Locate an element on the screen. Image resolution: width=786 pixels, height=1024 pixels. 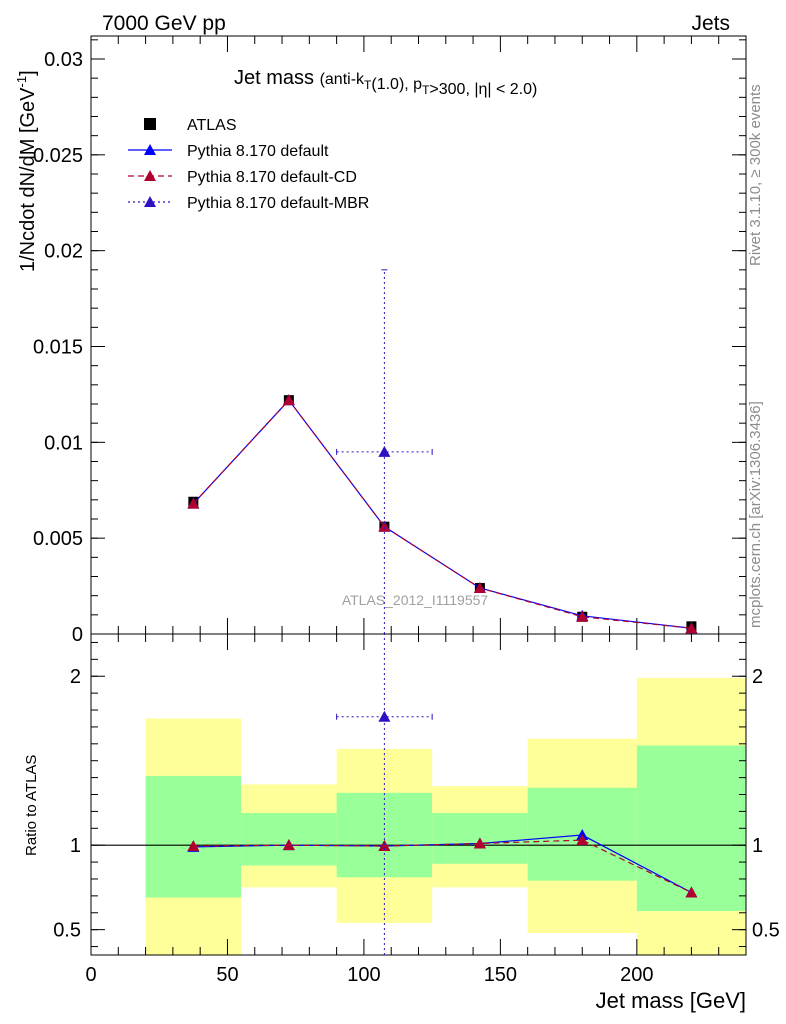
ratio-yticklabel-right: 0.5 is located at coordinates (766, 931).